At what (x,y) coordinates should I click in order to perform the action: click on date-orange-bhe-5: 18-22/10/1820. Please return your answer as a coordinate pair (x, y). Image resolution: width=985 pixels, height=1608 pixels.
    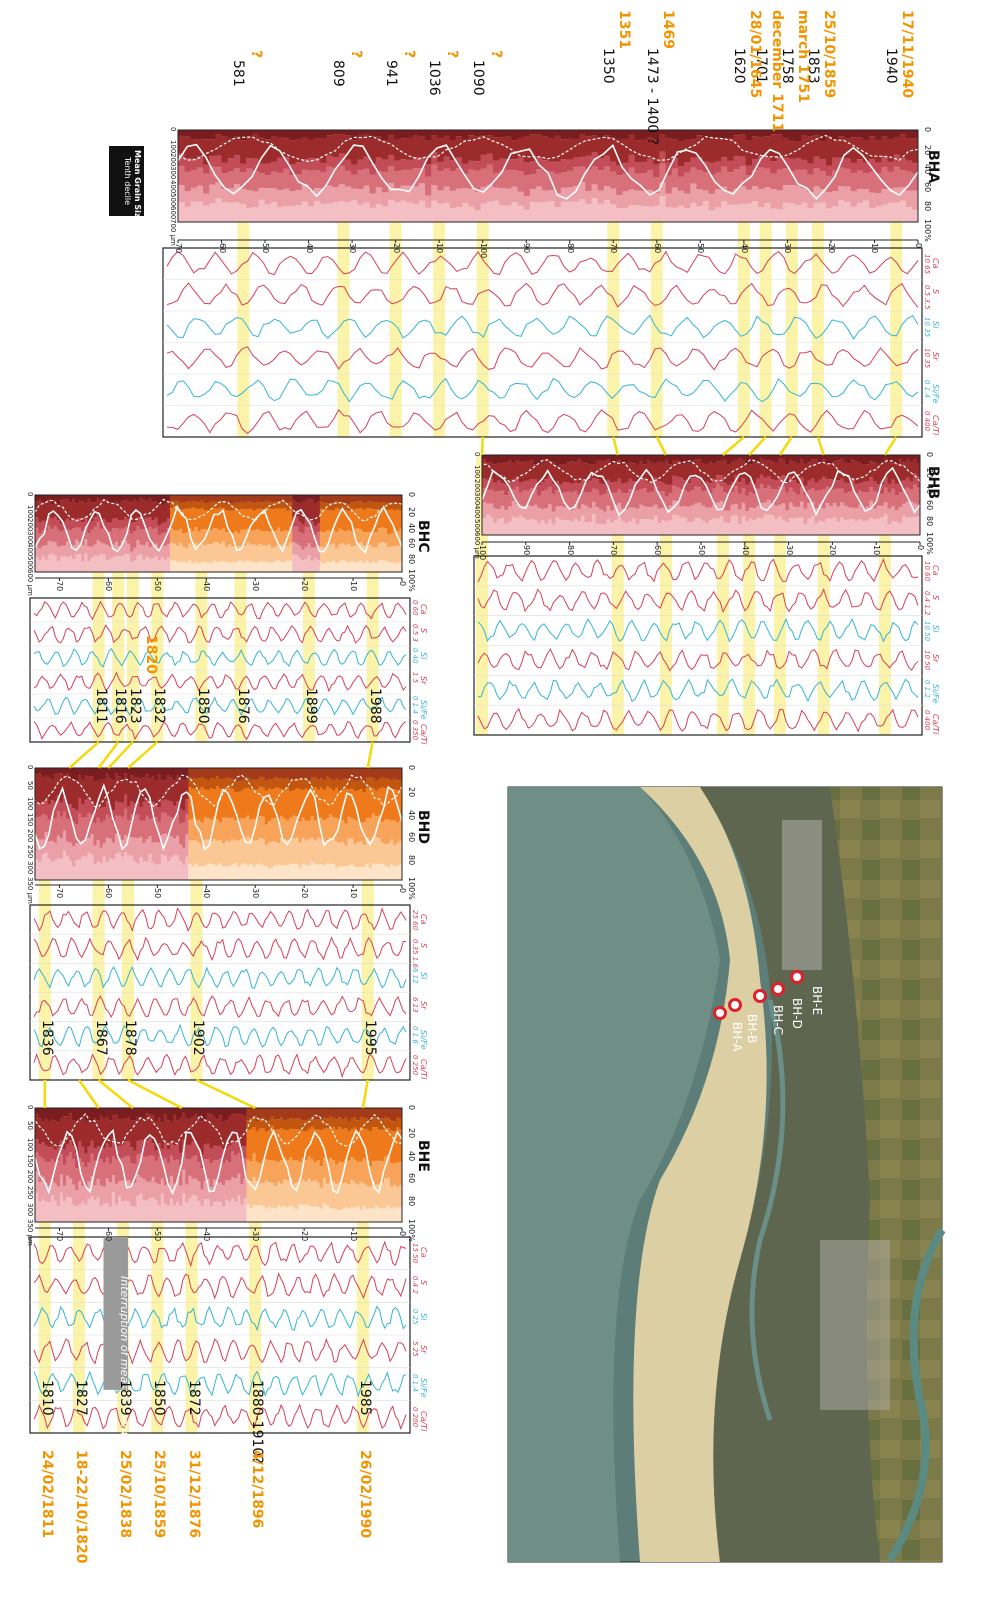
    Looking at the image, I should click on (81, 1507).